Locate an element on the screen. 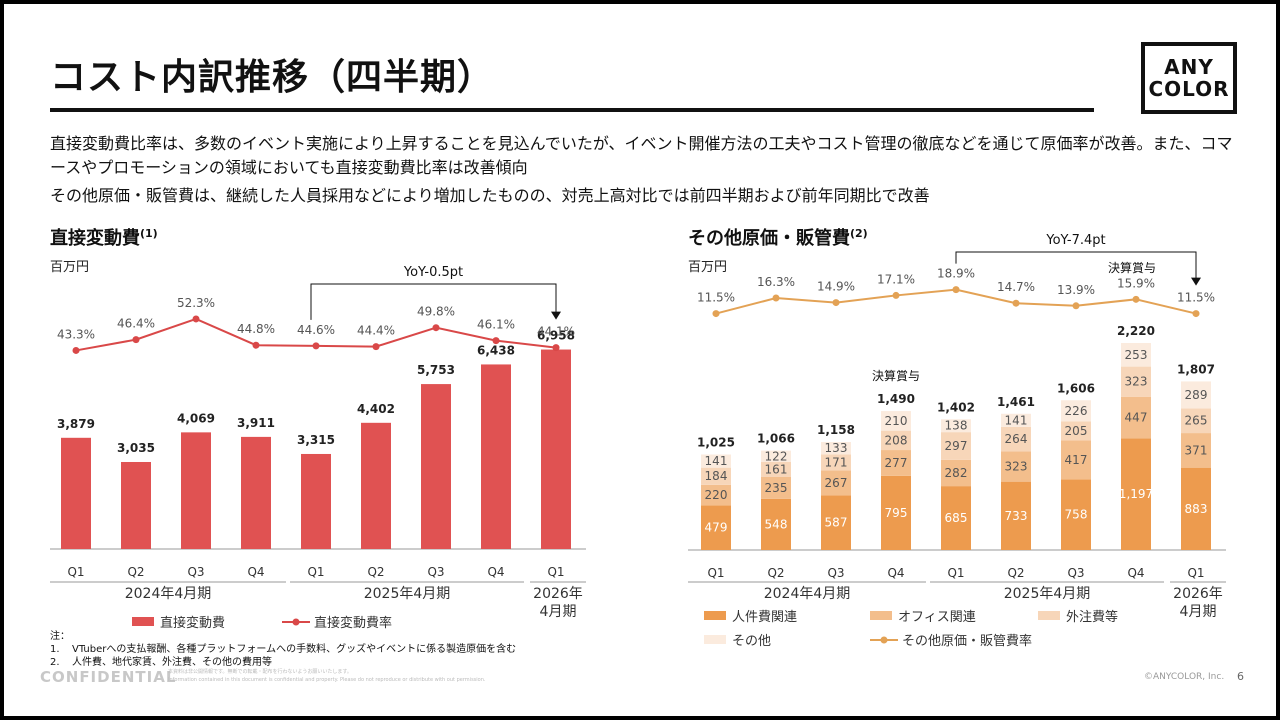 The image size is (1280, 720). note-2-num: 2. is located at coordinates (55, 662).